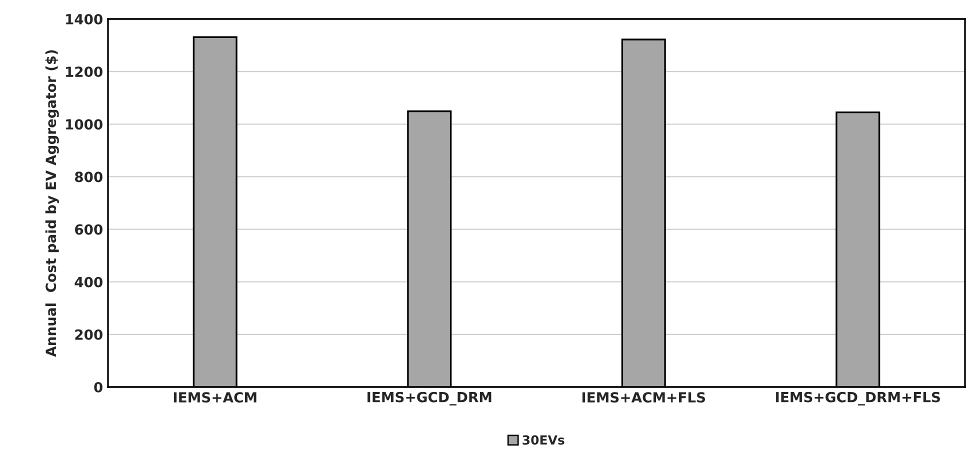 Image resolution: width=973 pixels, height=456 pixels. Describe the element at coordinates (88, 229) in the screenshot. I see `y-tick-label: 600` at that location.